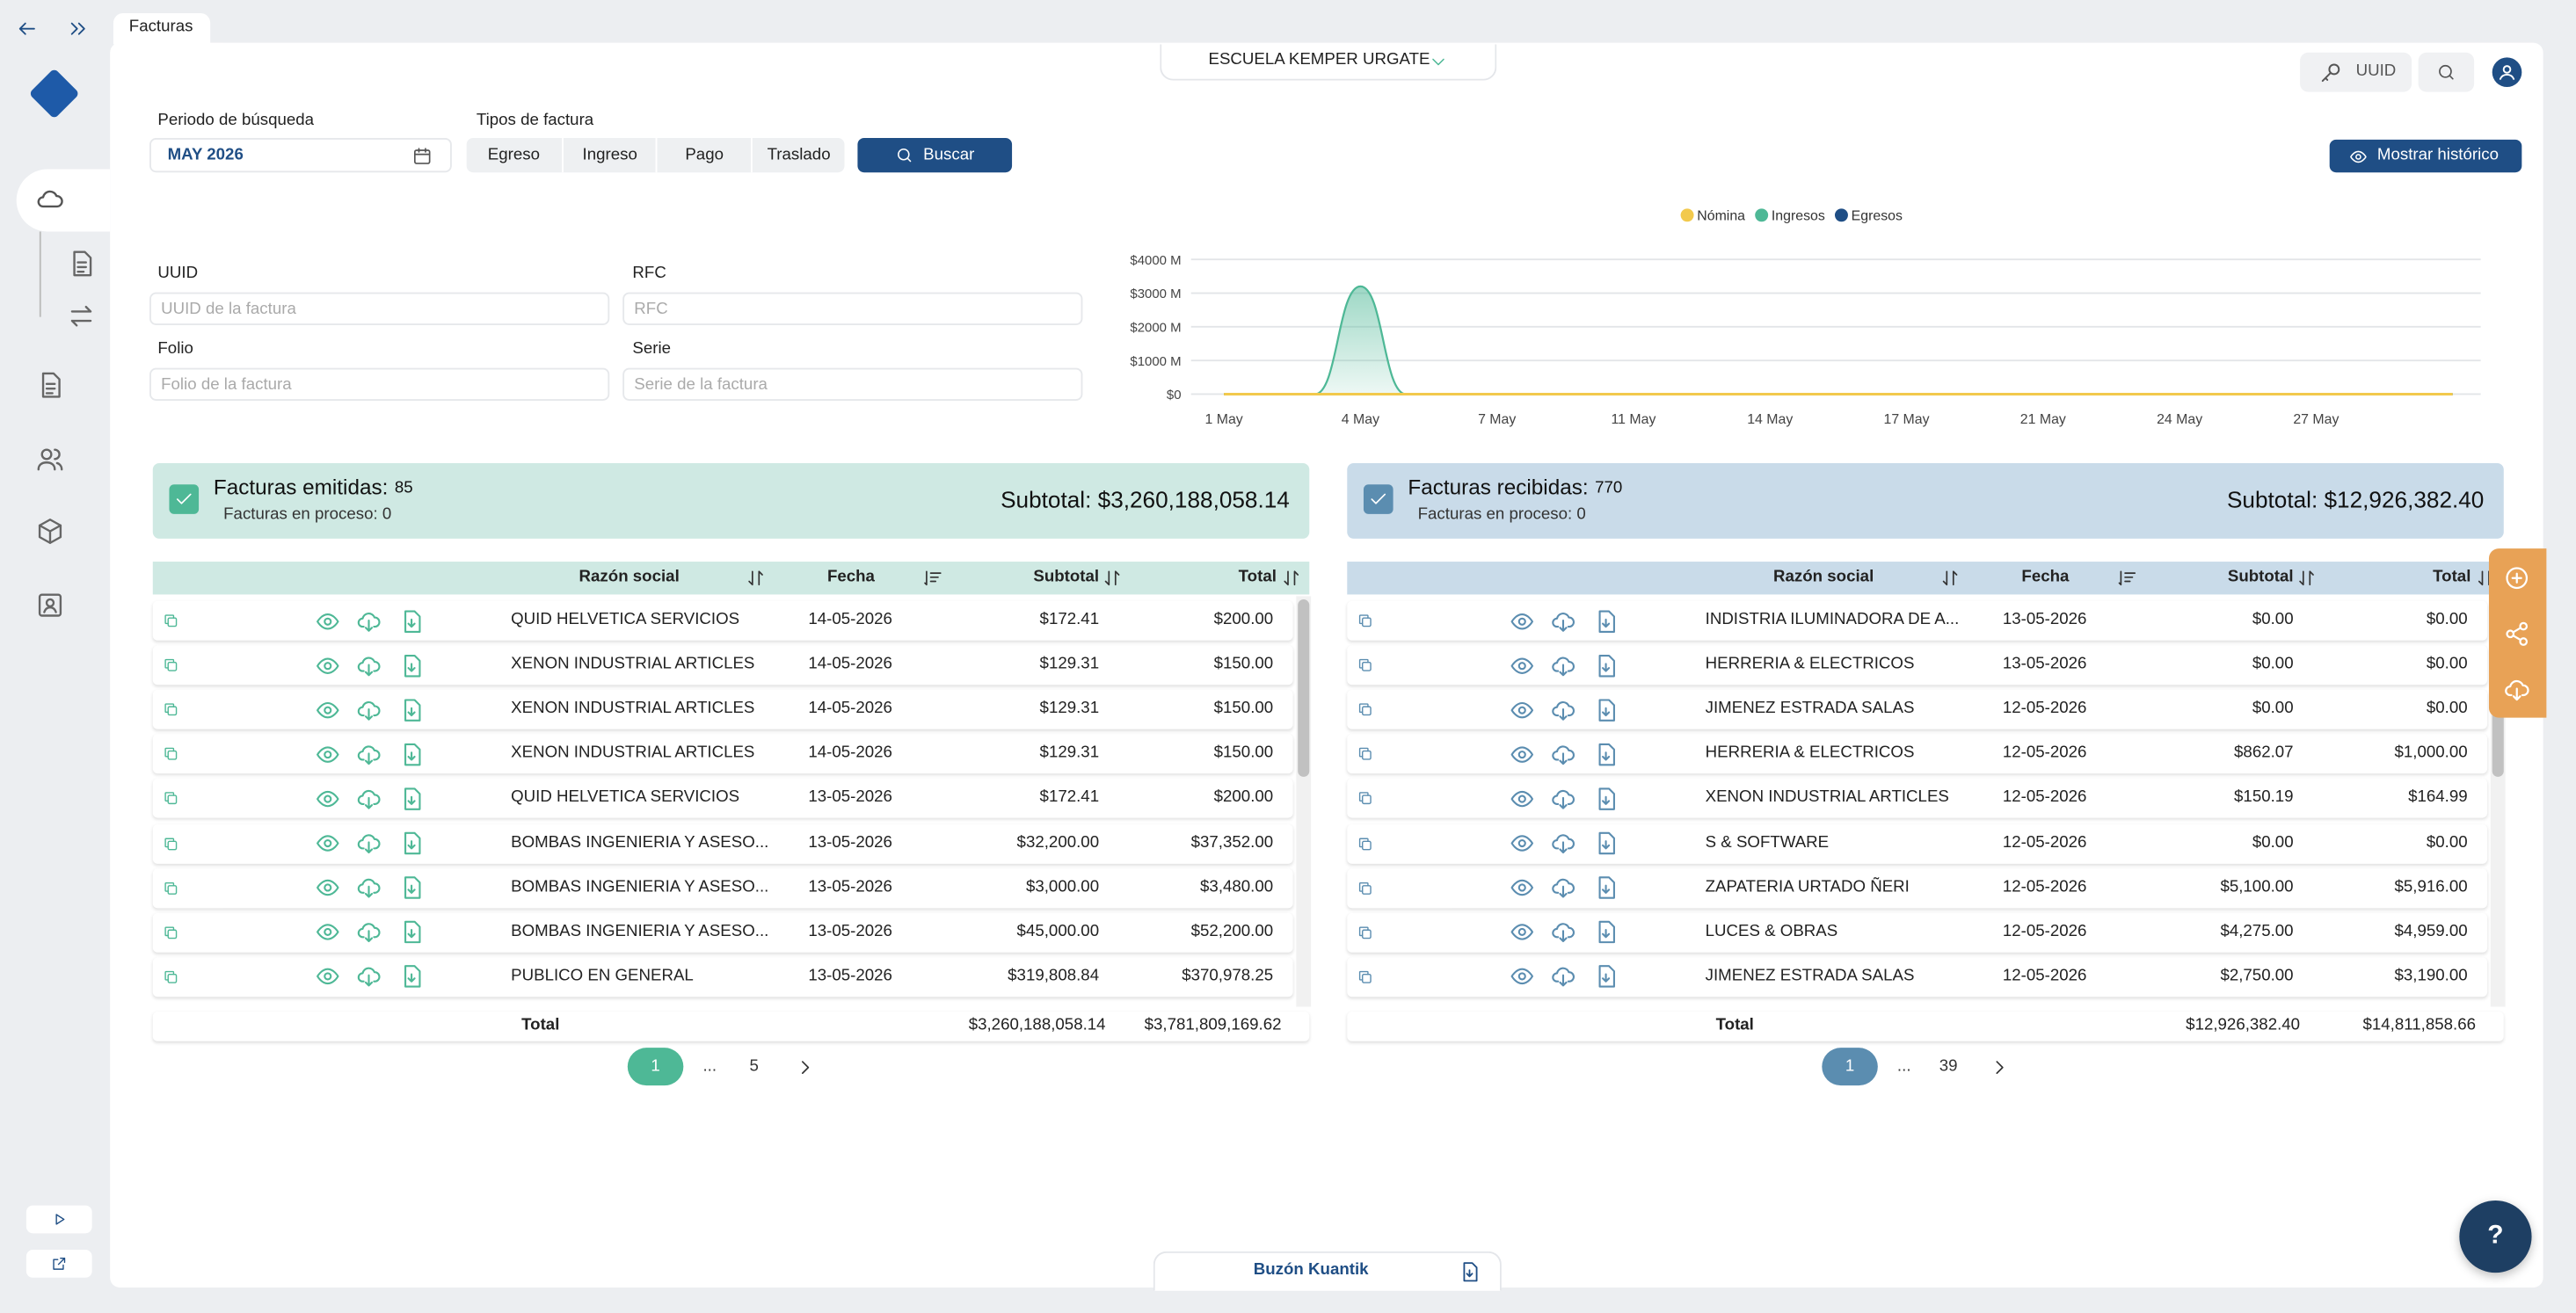 The height and width of the screenshot is (1313, 2576). I want to click on field-input: UUID de la factura, so click(379, 308).